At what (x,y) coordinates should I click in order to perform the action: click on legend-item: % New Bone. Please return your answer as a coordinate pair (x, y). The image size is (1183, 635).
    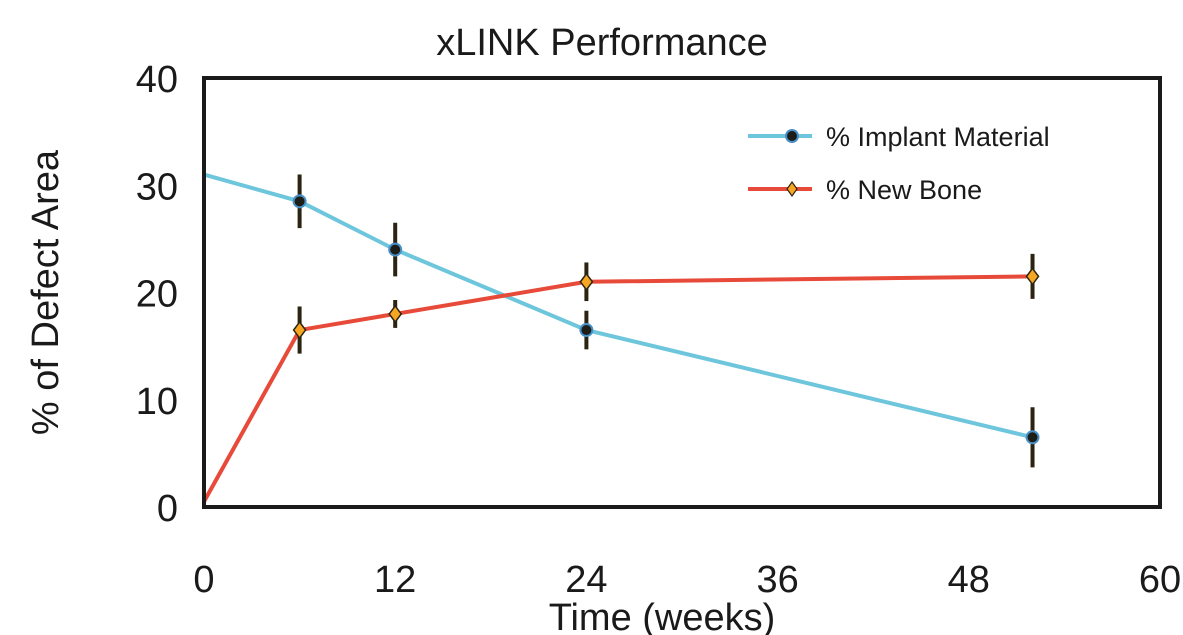
    Looking at the image, I should click on (865, 190).